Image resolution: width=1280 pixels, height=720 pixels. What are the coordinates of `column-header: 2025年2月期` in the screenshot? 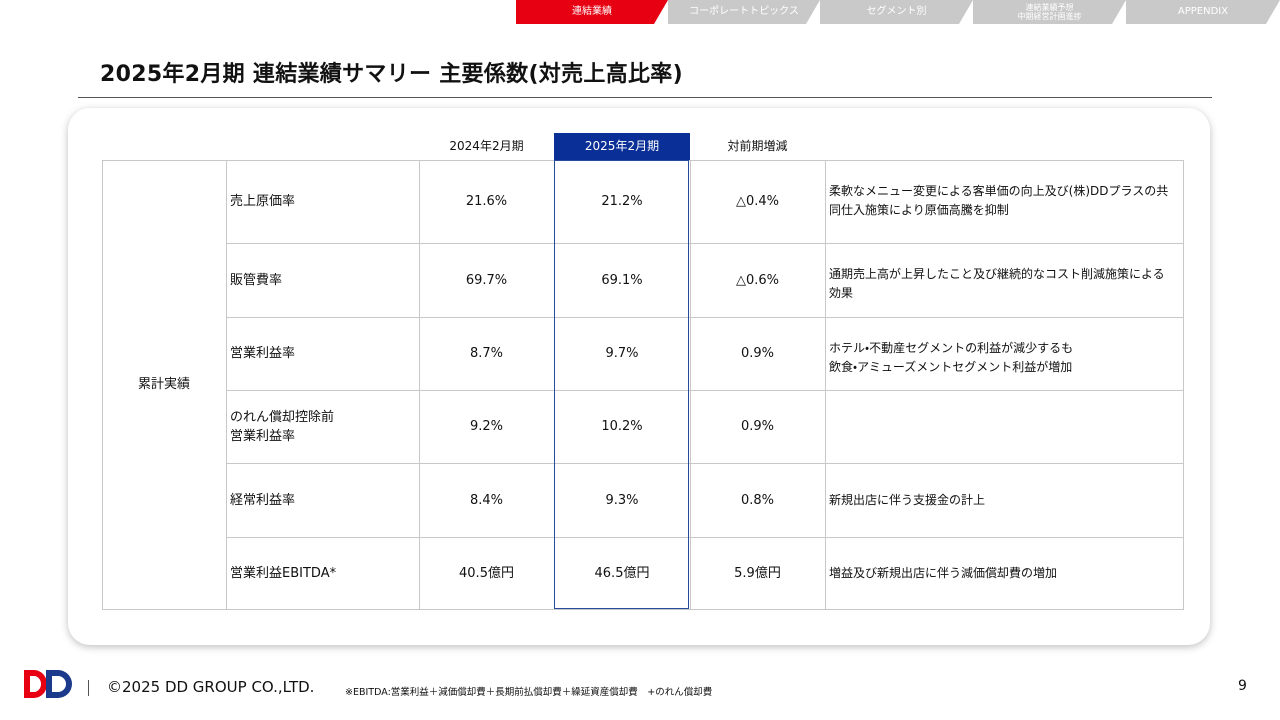 It's located at (622, 146).